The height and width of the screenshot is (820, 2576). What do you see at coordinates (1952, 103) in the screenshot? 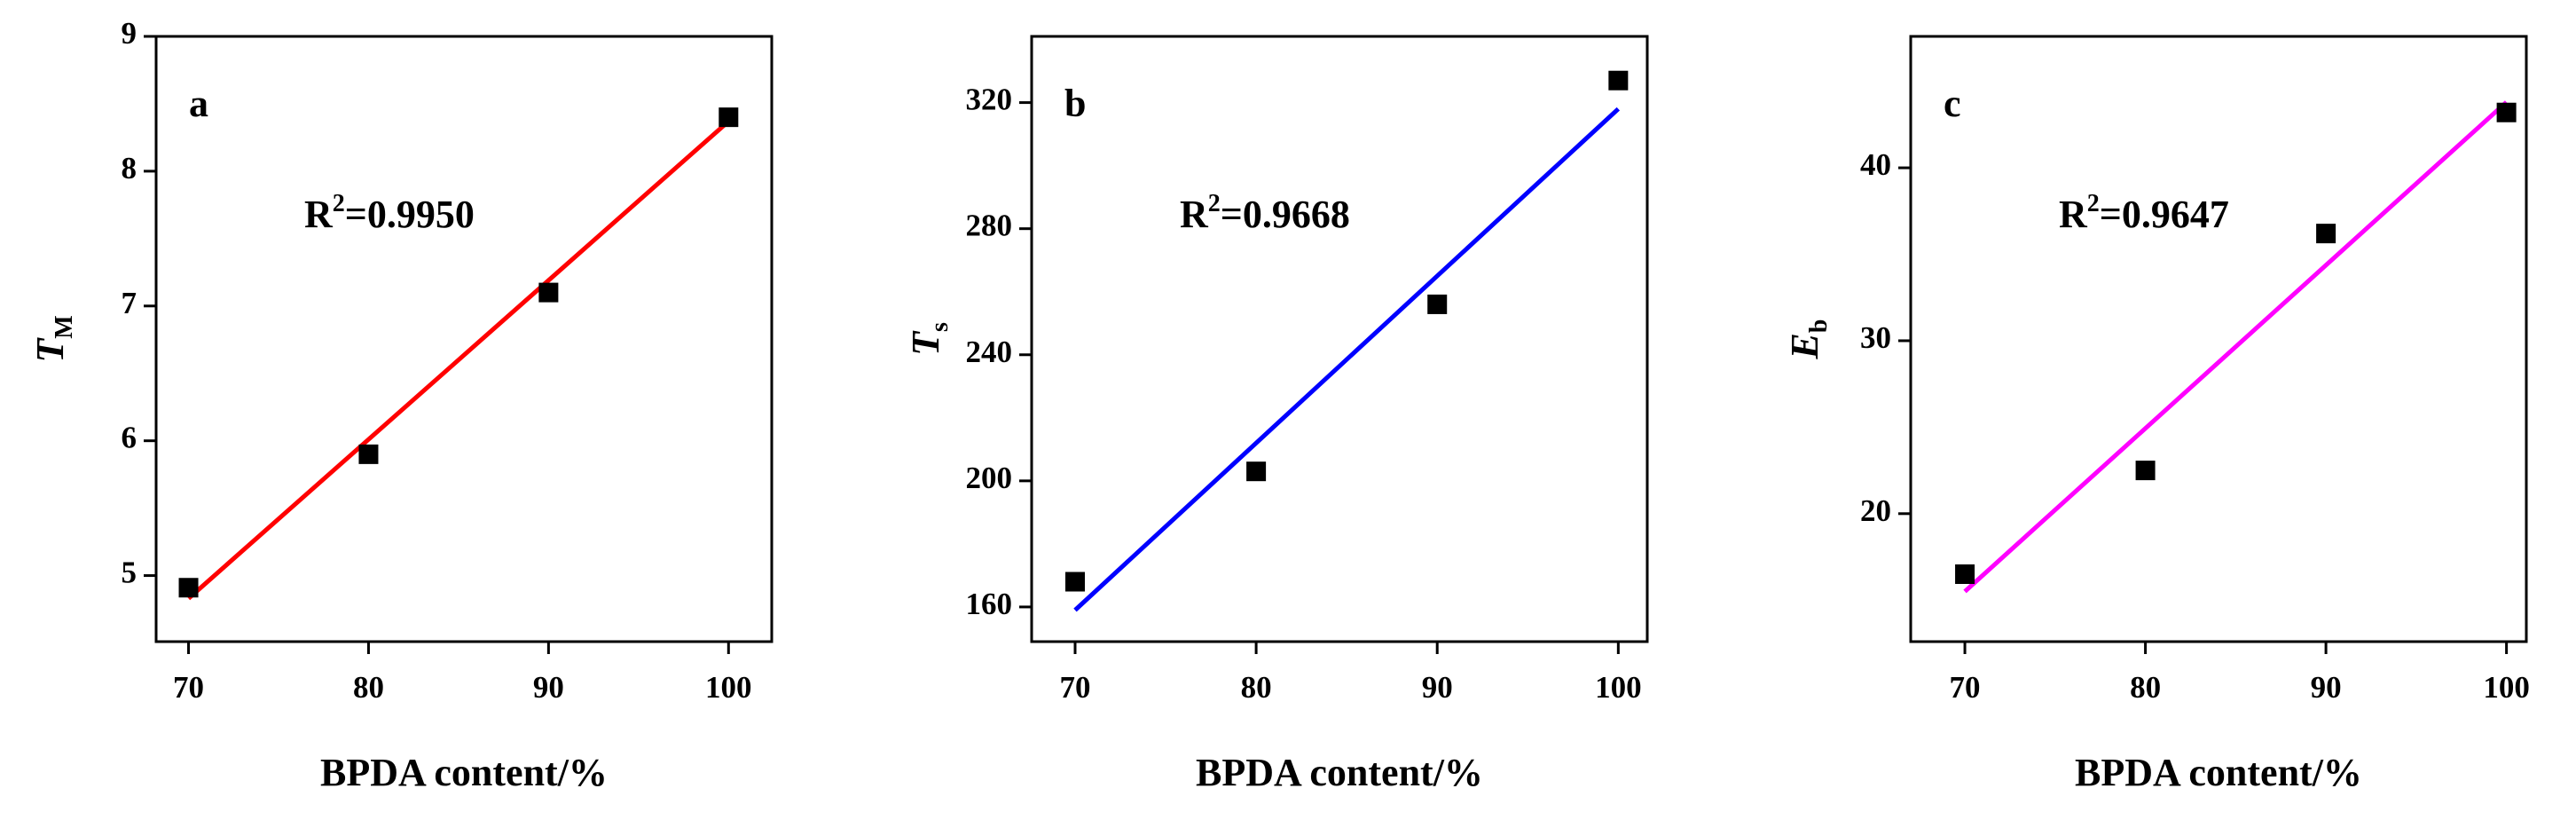
I see `panel-letter: c` at bounding box center [1952, 103].